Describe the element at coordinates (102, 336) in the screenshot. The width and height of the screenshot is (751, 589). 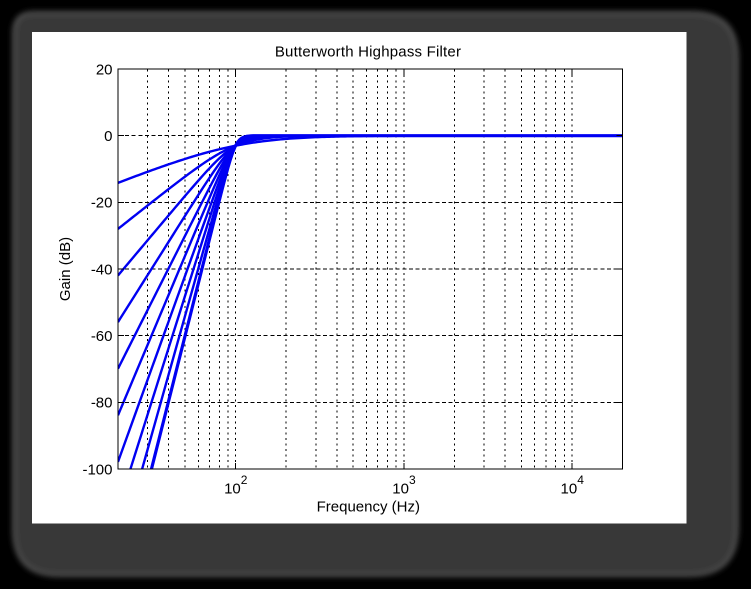
I see `svg-text: -60` at that location.